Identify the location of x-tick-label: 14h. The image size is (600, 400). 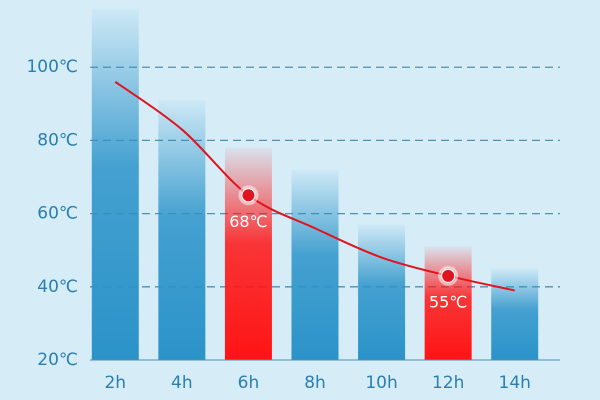
(515, 383).